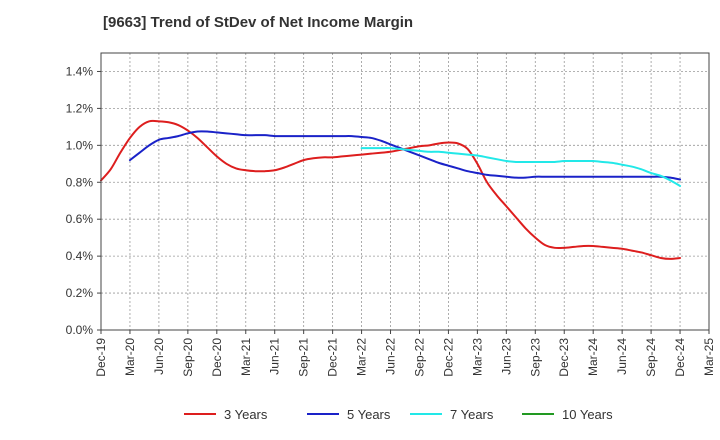 This screenshot has height=440, width=720. What do you see at coordinates (246, 357) in the screenshot?
I see `x-tick-label: Mar-21` at bounding box center [246, 357].